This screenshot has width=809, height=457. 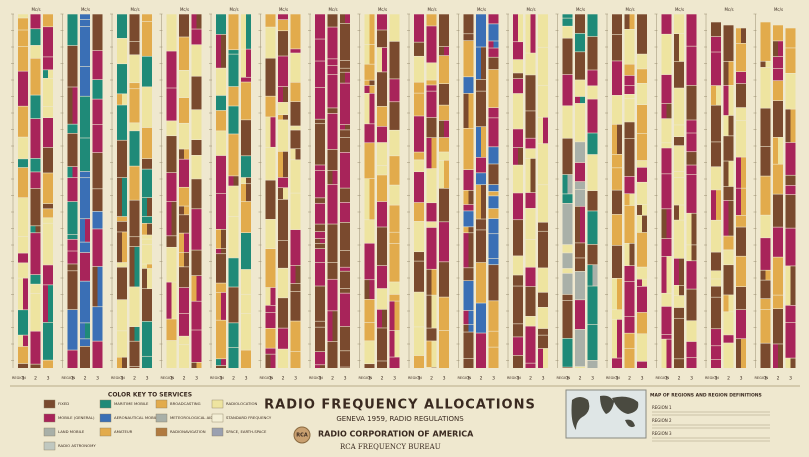 I want to click on key-label: STANDARD FREQUENCY, so click(x=249, y=417).